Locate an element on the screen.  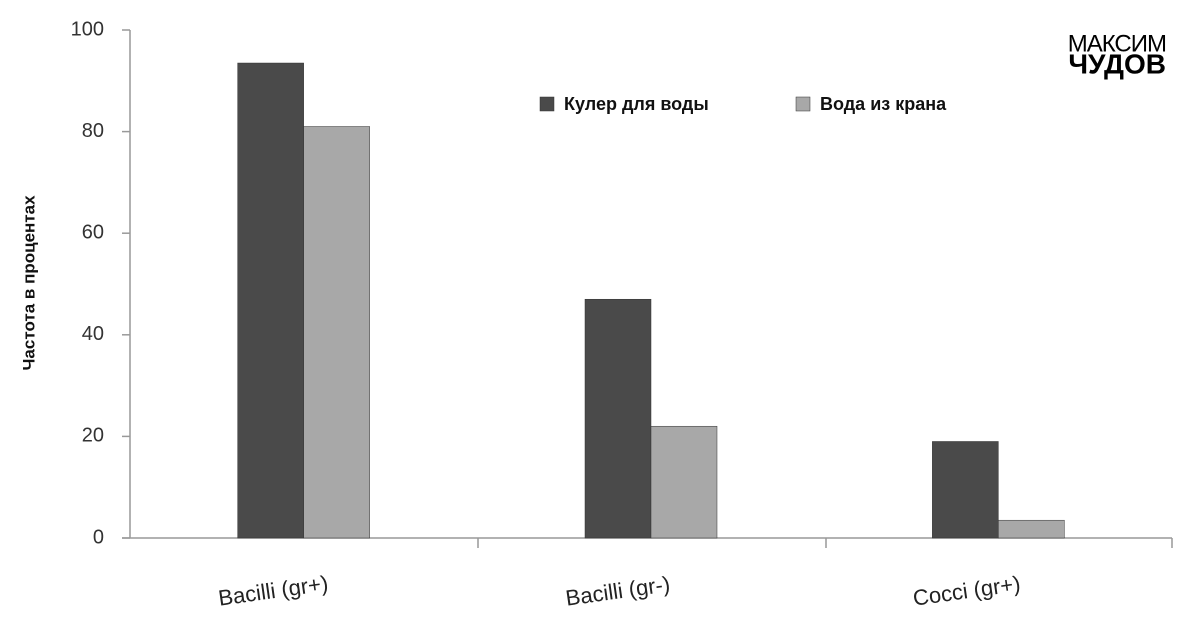
y-tick-label: 100 is located at coordinates (87, 29).